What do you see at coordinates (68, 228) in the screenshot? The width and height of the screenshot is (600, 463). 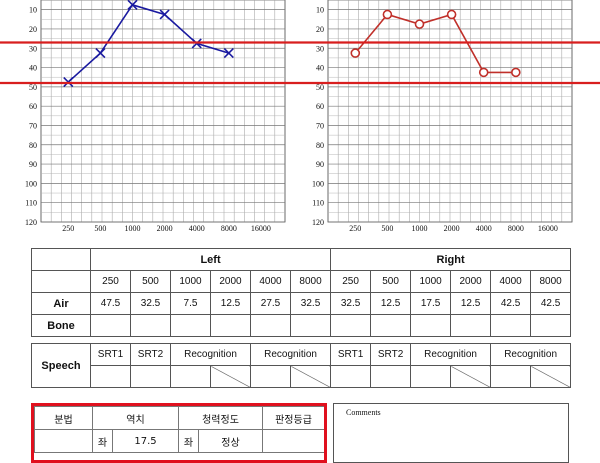 I see `x-tick-label: 250` at bounding box center [68, 228].